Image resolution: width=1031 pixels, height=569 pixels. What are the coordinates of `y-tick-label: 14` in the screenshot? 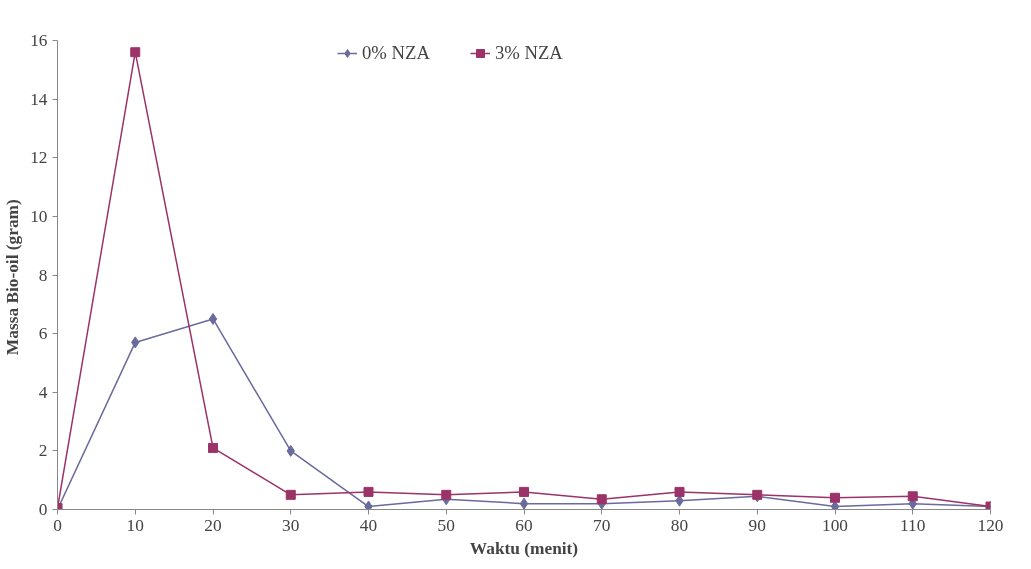 It's located at (39, 99).